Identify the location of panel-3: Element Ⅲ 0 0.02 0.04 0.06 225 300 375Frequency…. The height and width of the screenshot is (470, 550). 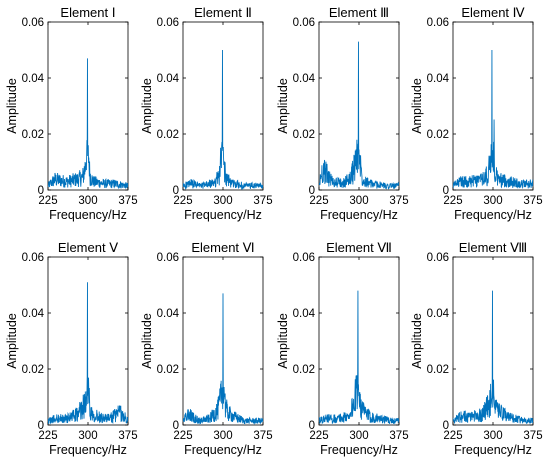
(342, 113).